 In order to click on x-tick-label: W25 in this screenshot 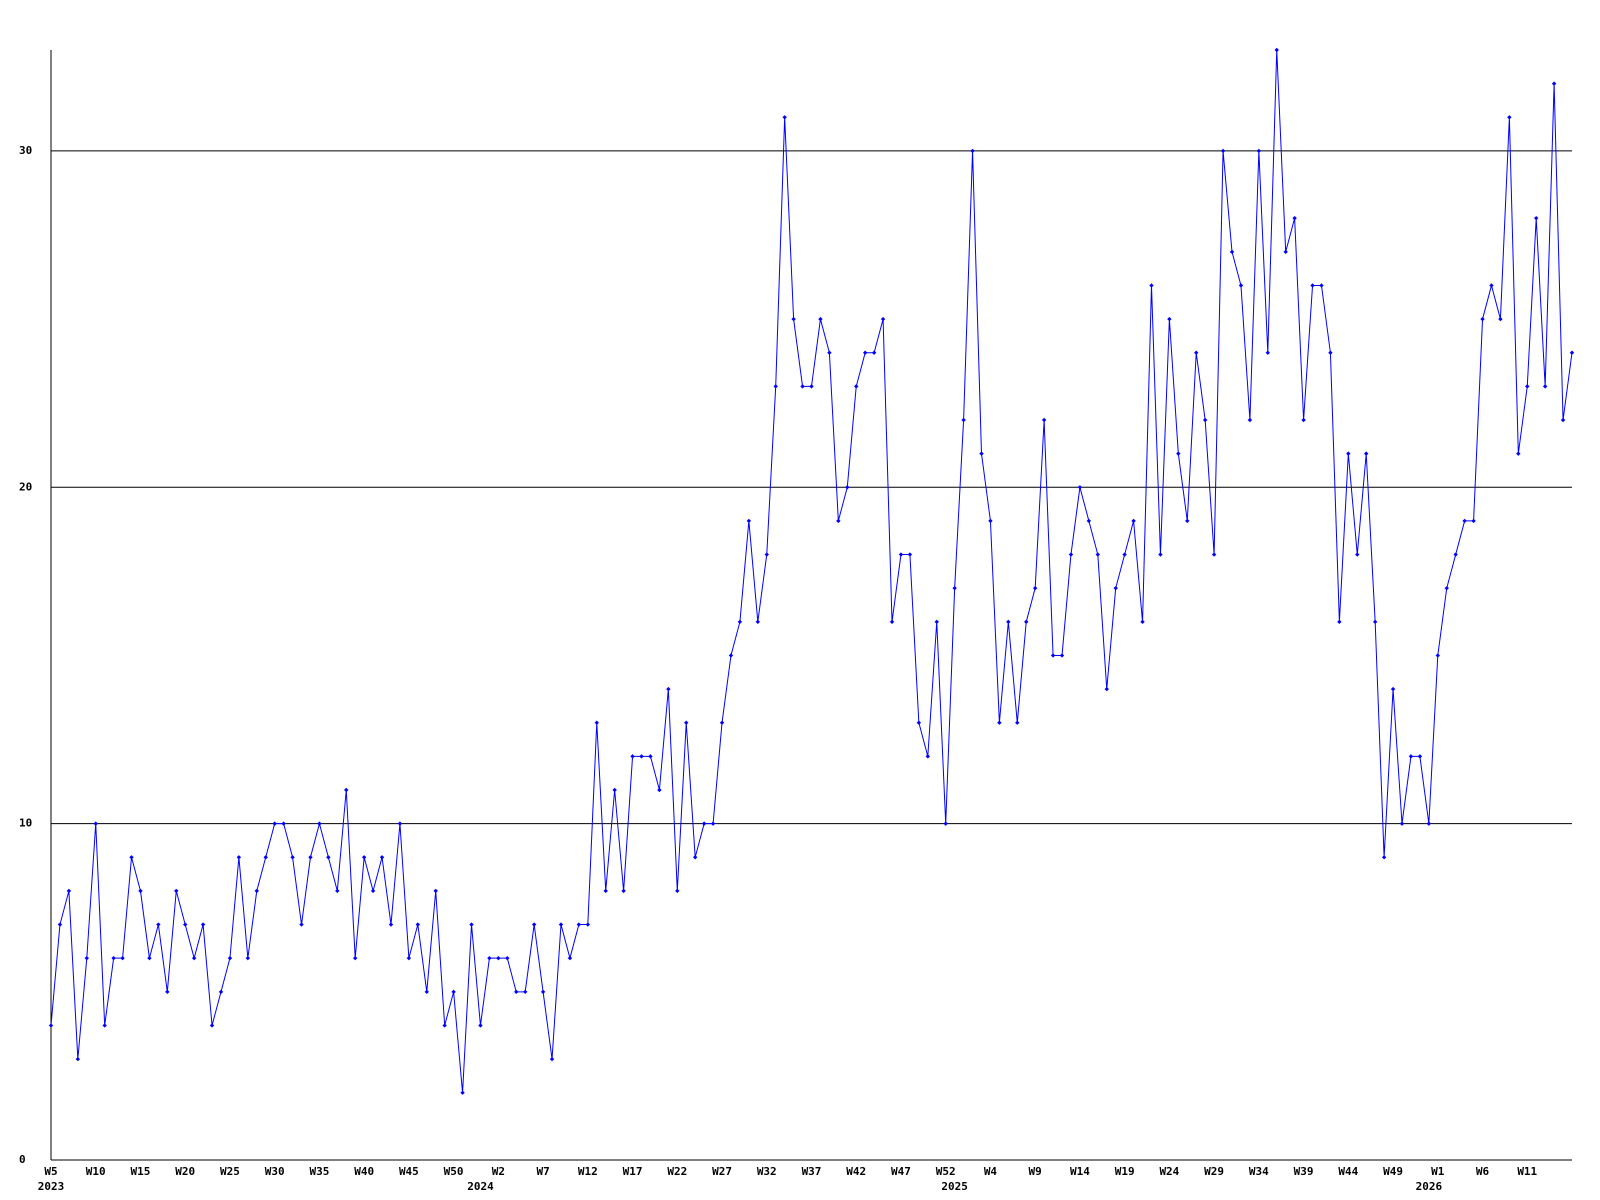, I will do `click(230, 1171)`.